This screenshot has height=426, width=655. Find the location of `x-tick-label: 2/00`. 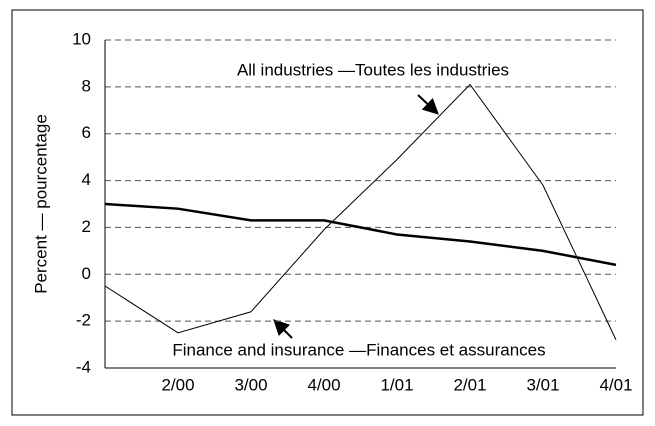

x-tick-label: 2/00 is located at coordinates (177, 384).